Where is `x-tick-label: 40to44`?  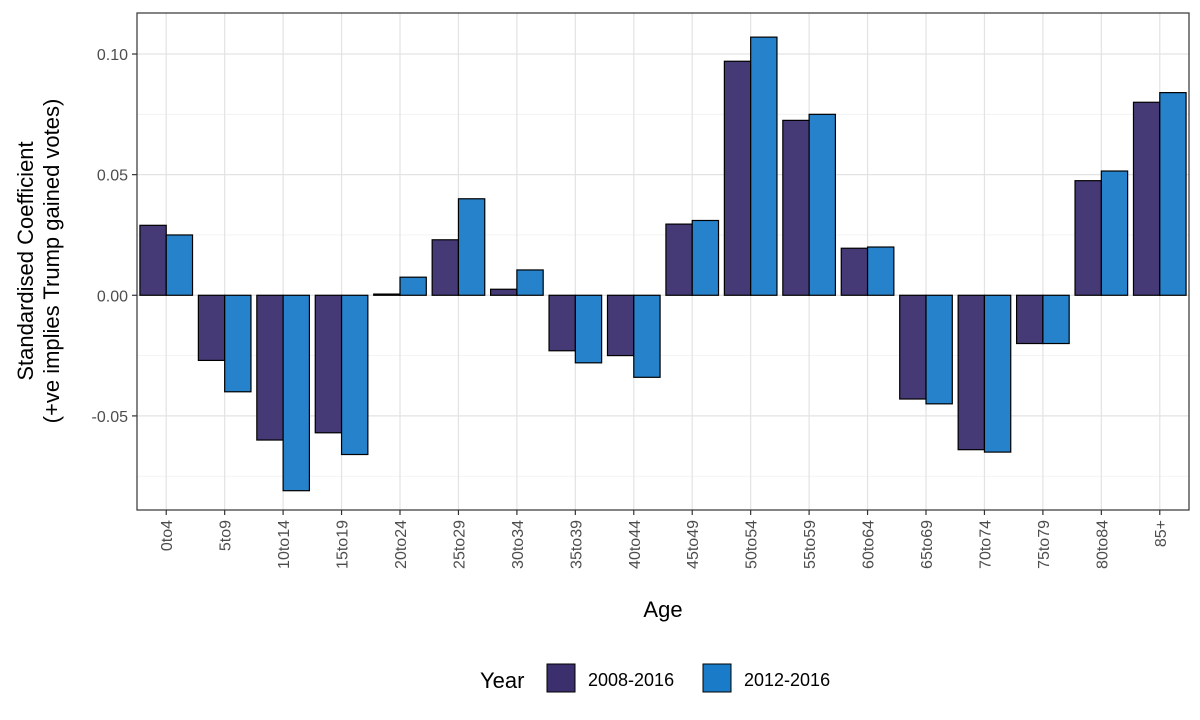
x-tick-label: 40to44 is located at coordinates (635, 544).